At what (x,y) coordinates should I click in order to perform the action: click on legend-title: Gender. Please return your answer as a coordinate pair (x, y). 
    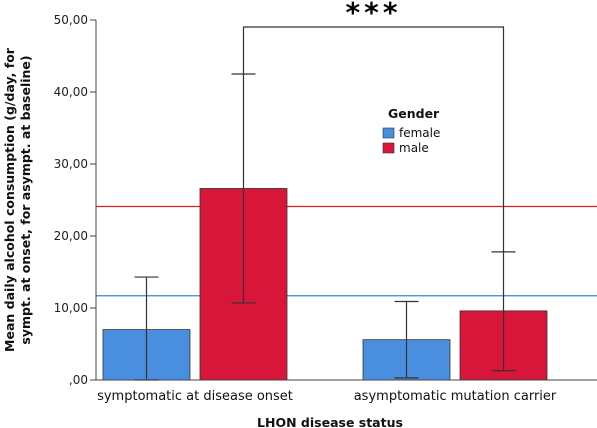
    Looking at the image, I should click on (414, 113).